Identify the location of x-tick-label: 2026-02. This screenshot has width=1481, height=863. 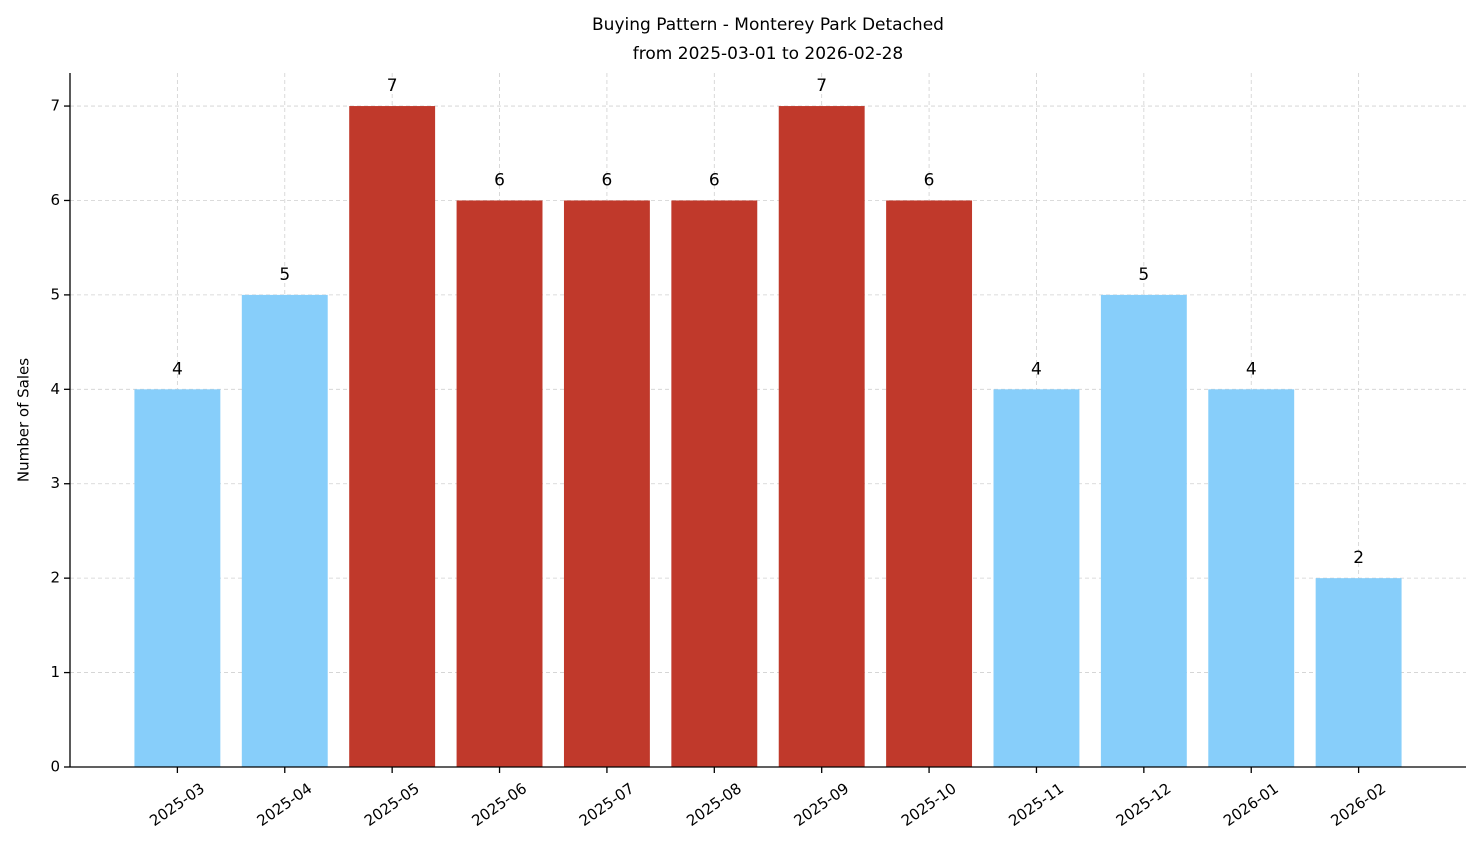
(1358, 804).